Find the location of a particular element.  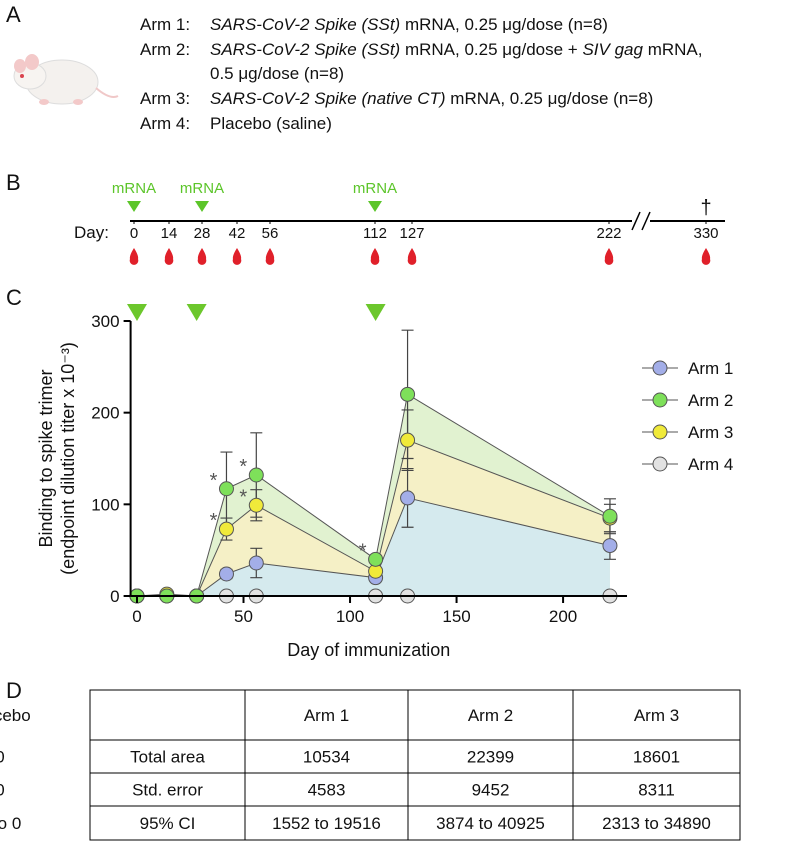

day-tick-label: 330 is located at coordinates (705, 233).